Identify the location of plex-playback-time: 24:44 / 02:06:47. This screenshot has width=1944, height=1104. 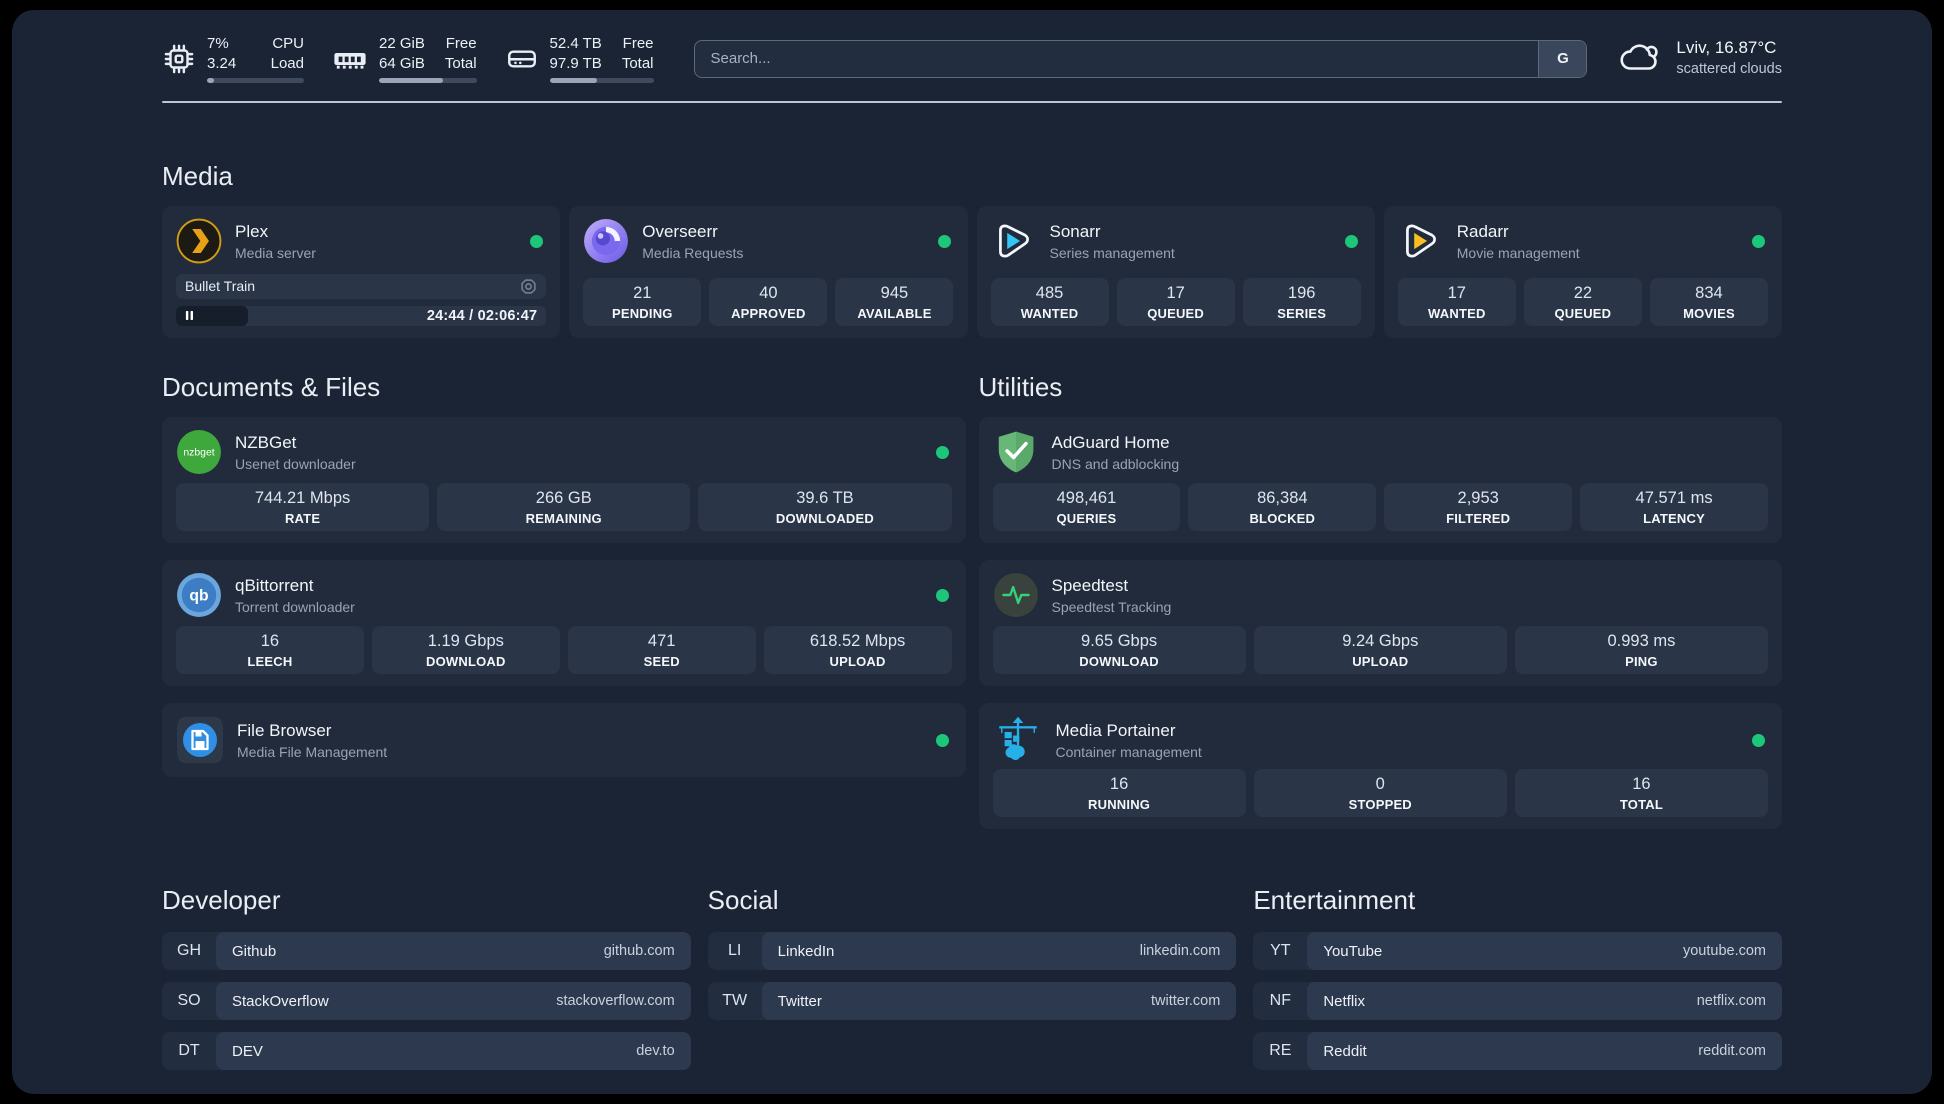
(482, 315).